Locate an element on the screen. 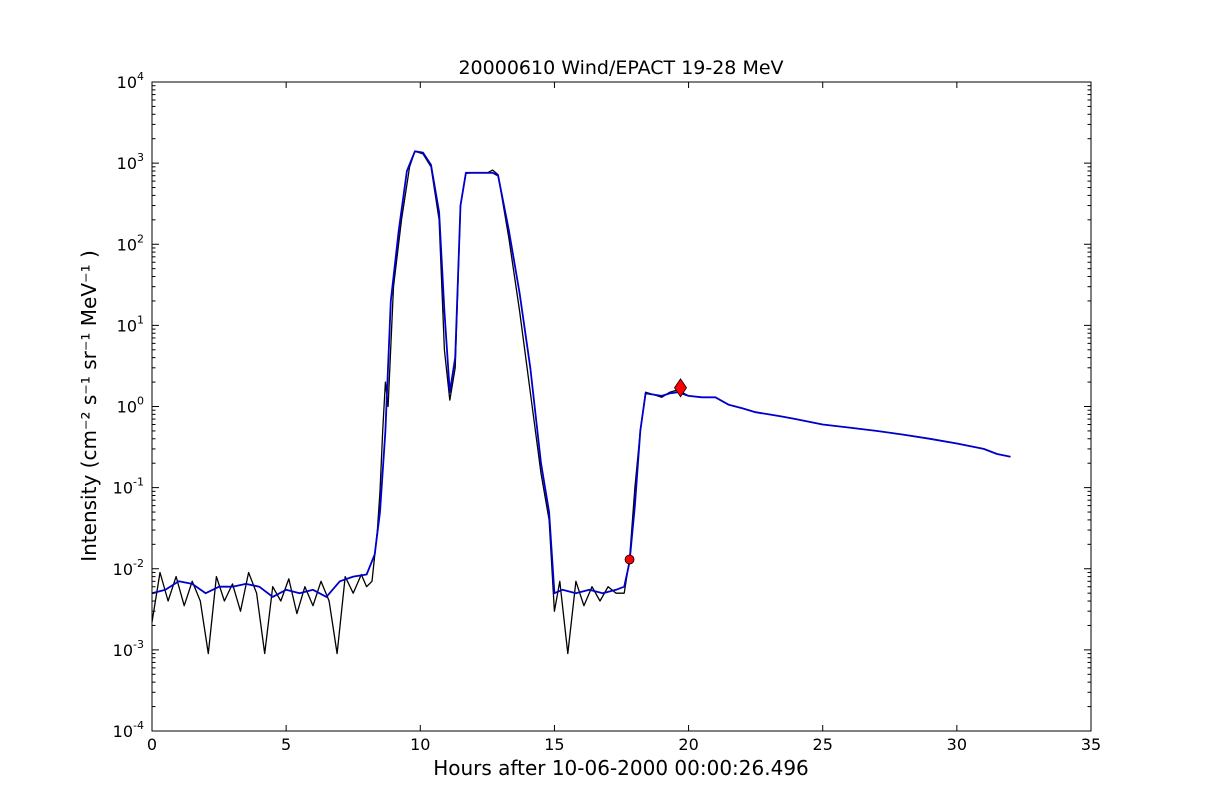  y-tick-exponent: 4 is located at coordinates (140, 76).